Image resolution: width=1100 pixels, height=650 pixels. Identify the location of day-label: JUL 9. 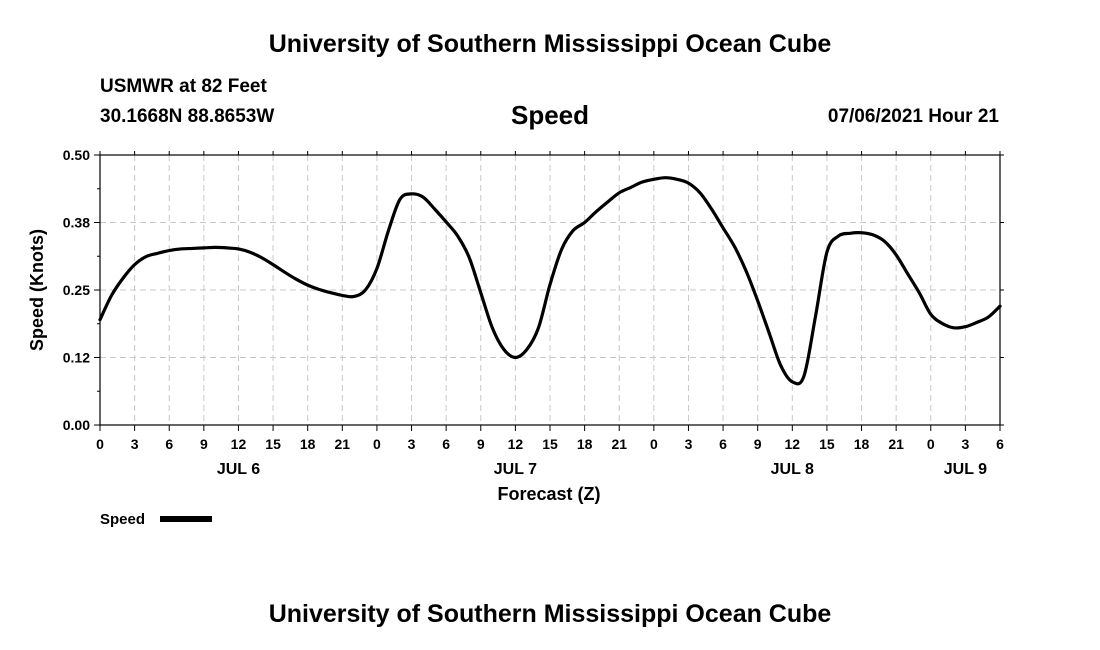
(965, 469).